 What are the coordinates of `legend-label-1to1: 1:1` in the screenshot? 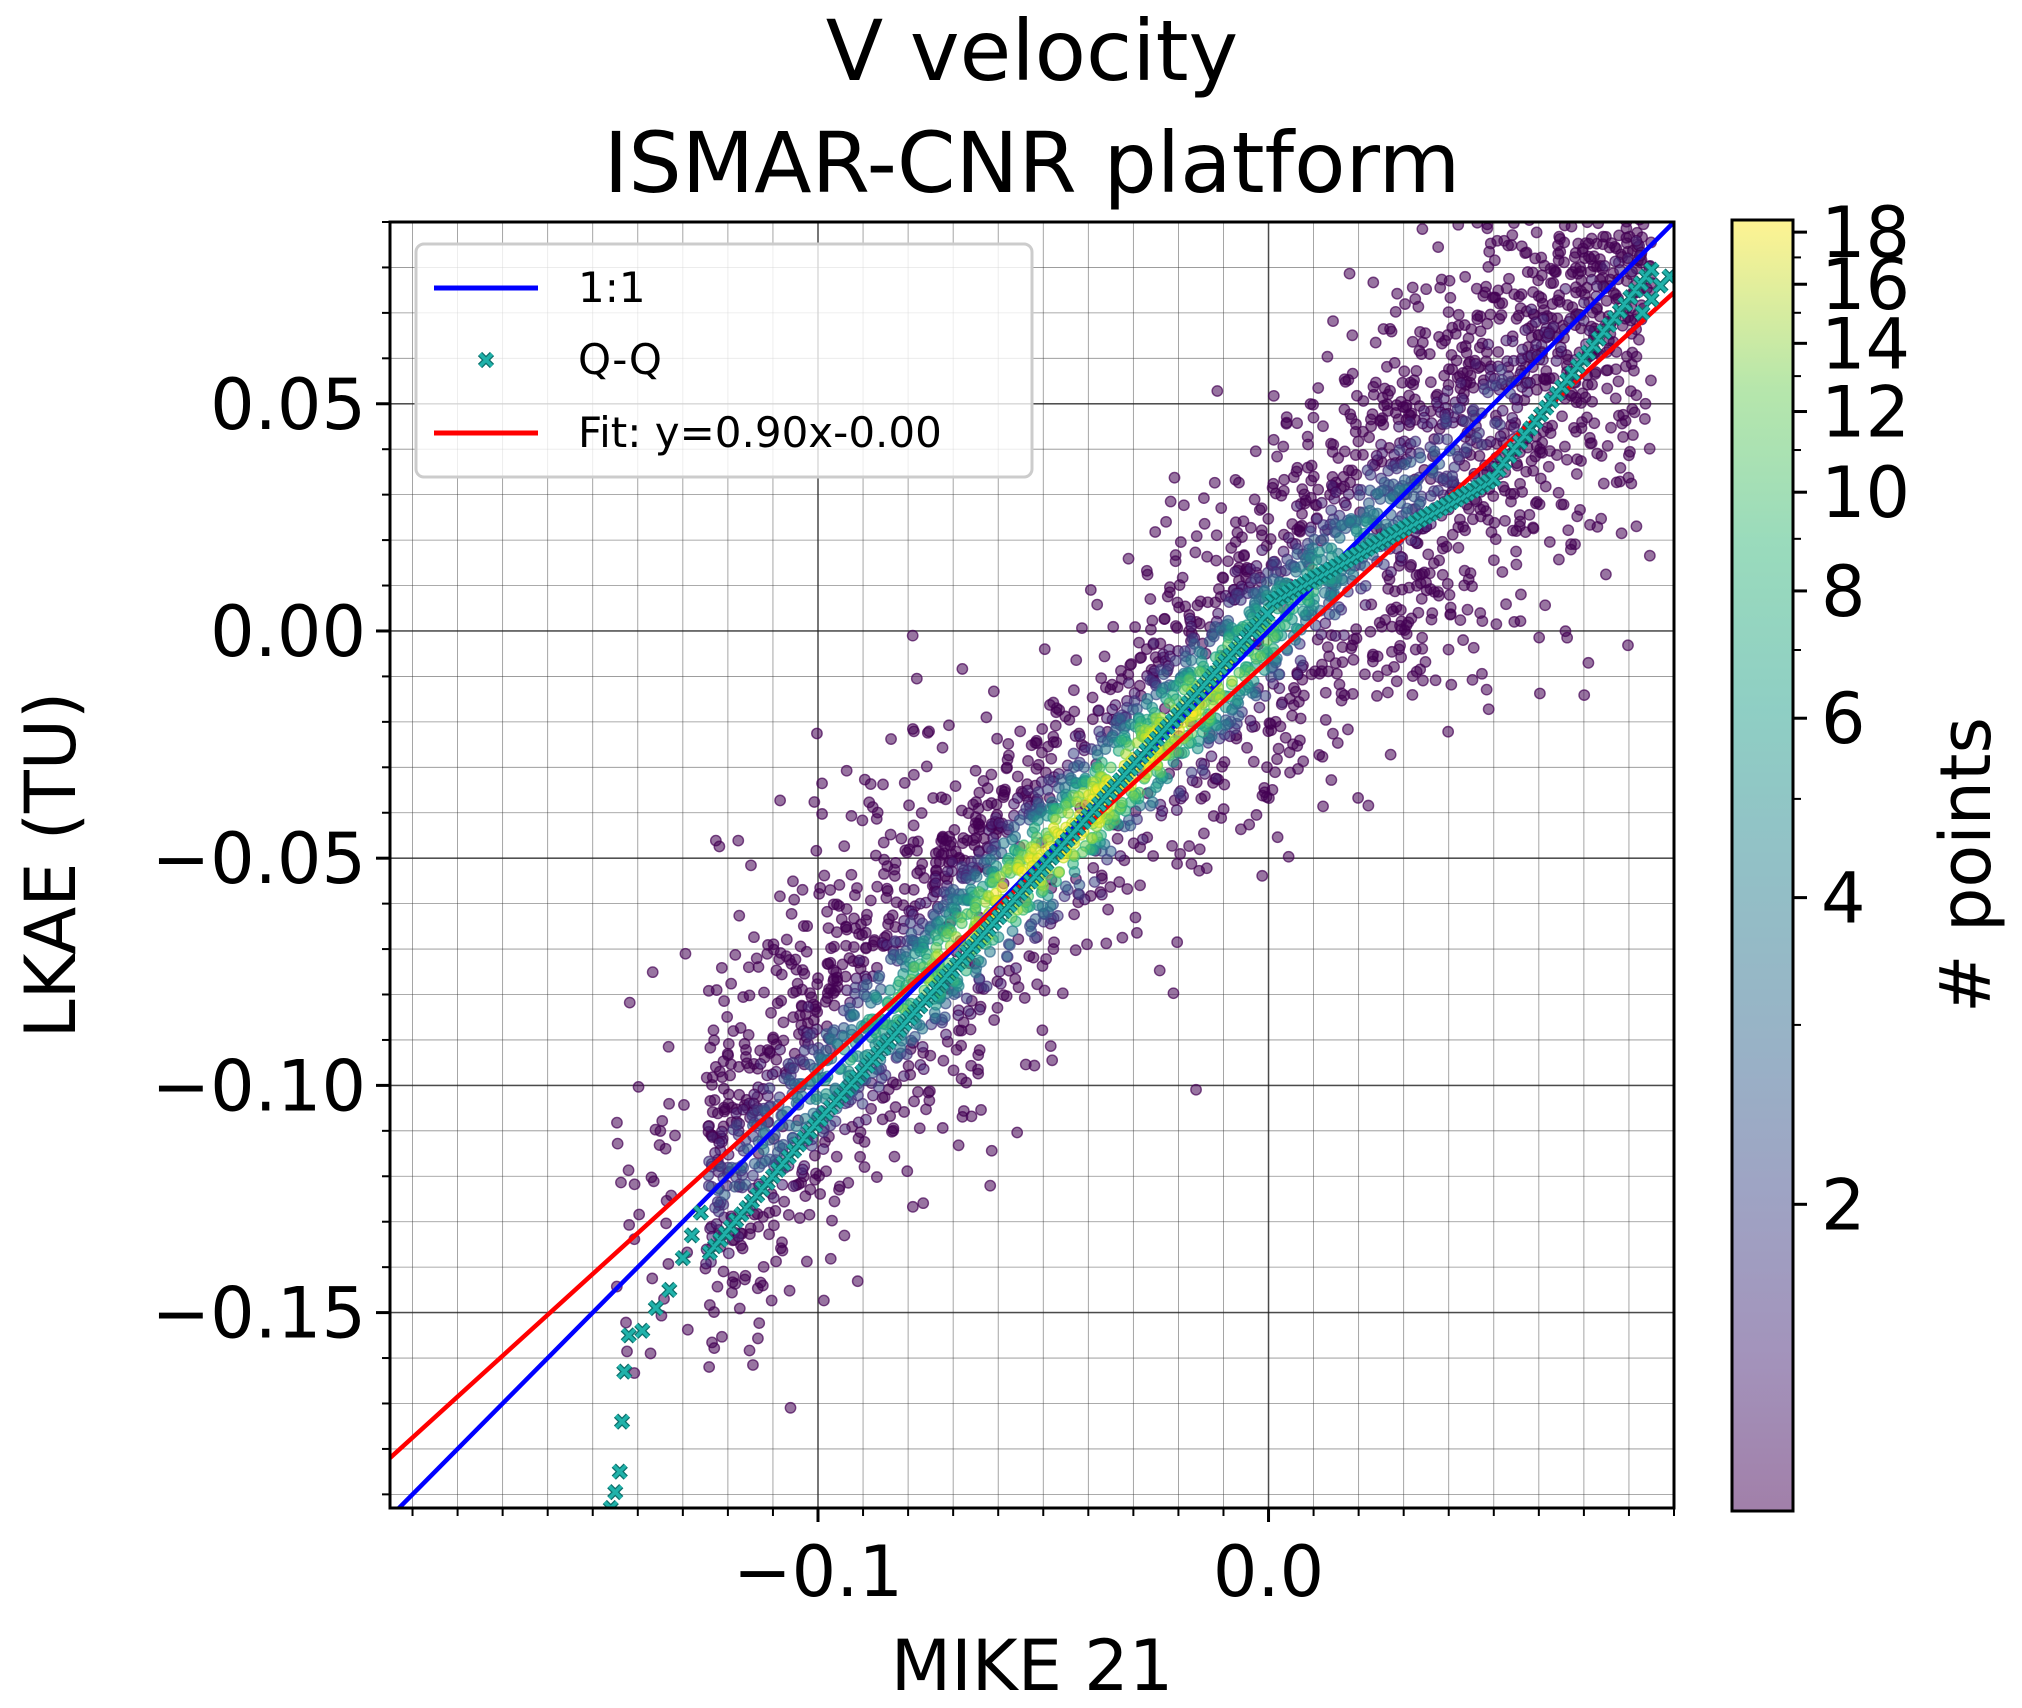 It's located at (612, 287).